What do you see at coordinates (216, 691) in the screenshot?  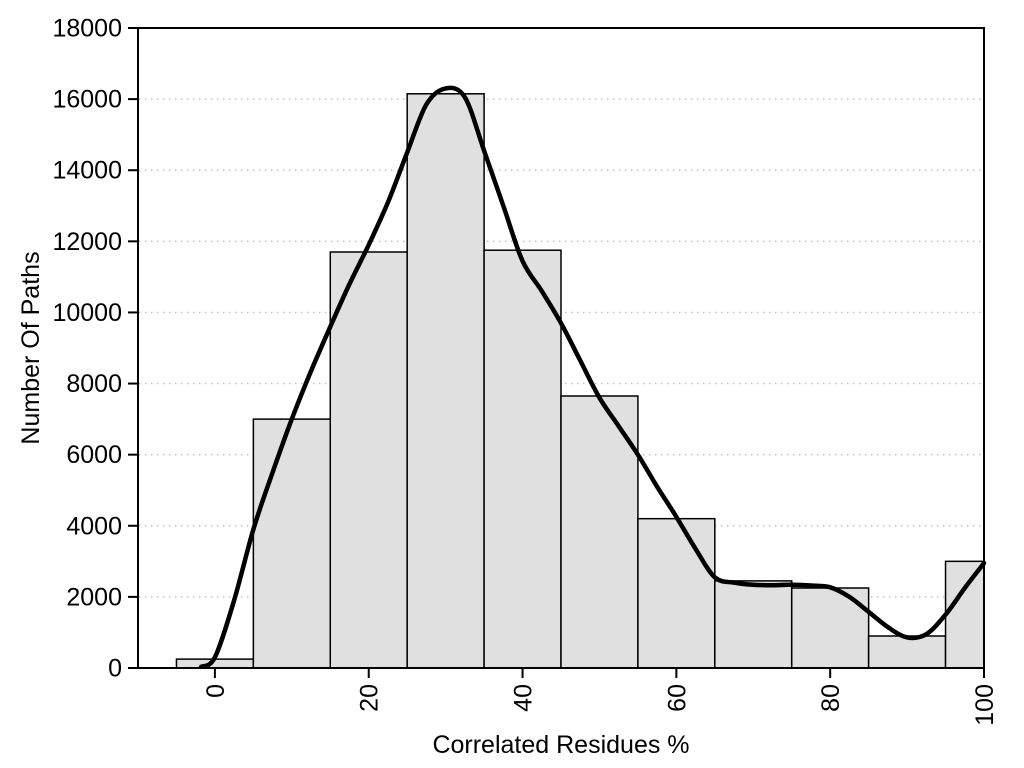 I see `x-tick-label: 0` at bounding box center [216, 691].